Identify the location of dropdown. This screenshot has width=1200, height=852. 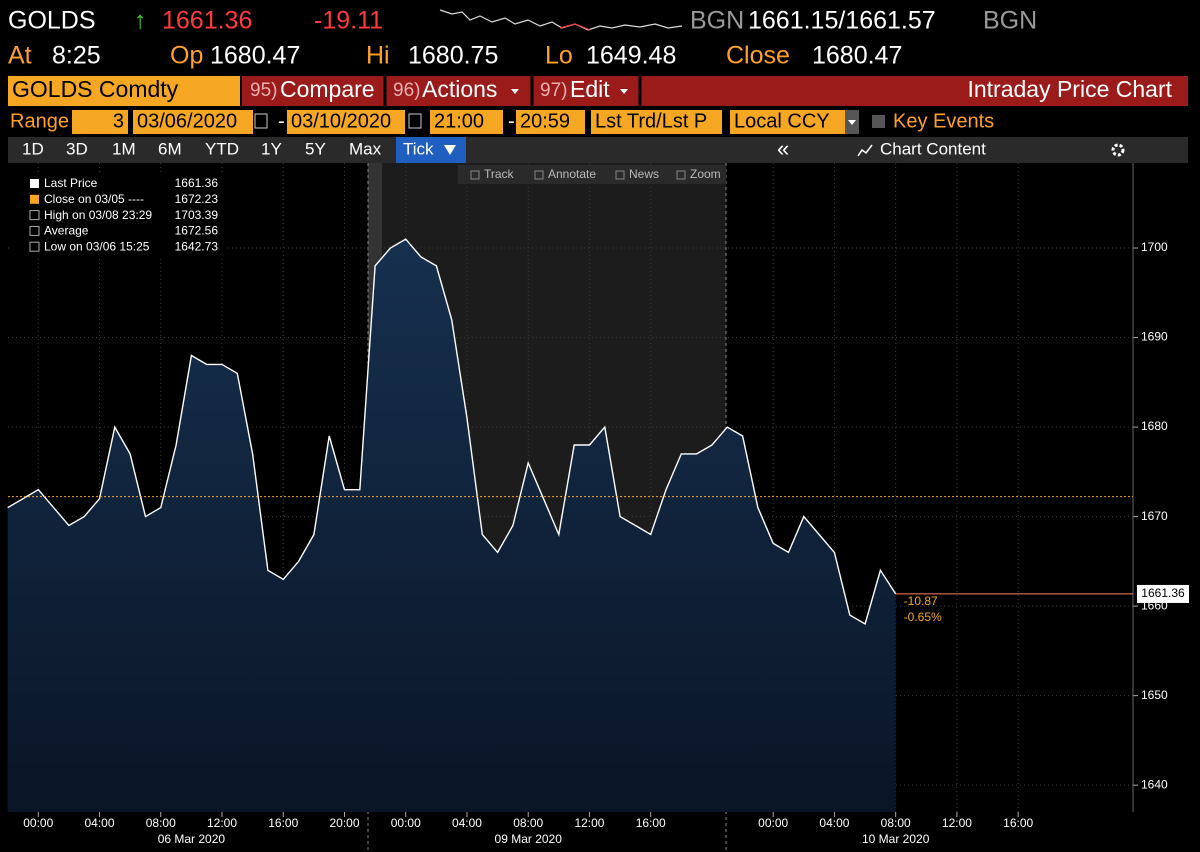
(787, 122).